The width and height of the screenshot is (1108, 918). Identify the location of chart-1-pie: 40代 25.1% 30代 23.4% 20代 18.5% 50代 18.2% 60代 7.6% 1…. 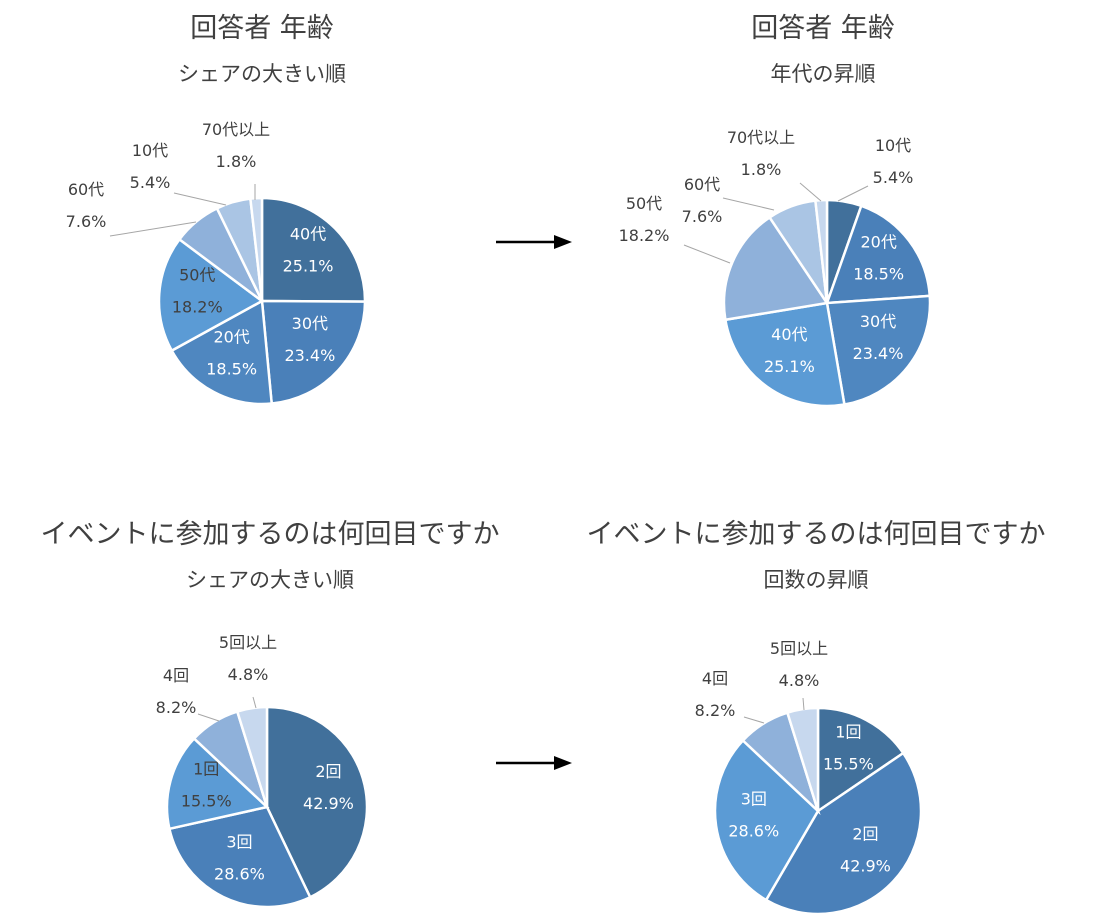
(216, 263).